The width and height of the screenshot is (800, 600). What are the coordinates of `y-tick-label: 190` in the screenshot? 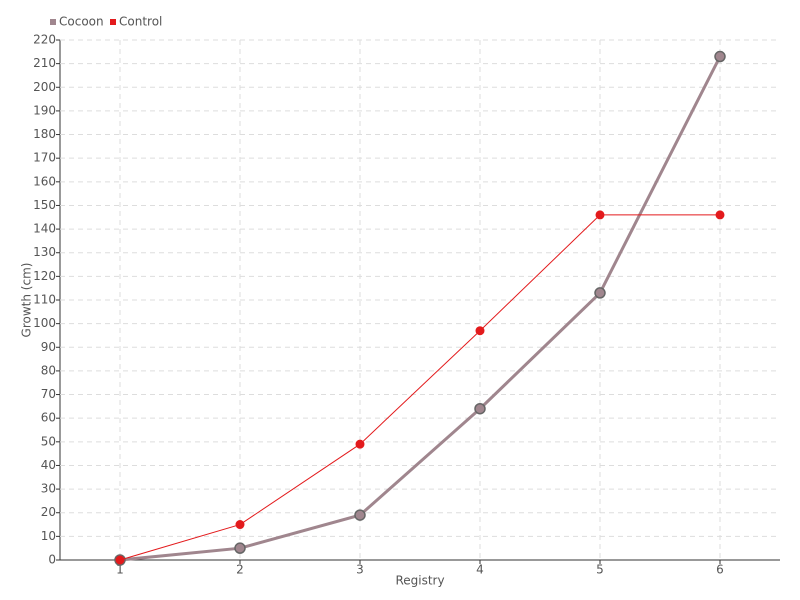 It's located at (44, 110).